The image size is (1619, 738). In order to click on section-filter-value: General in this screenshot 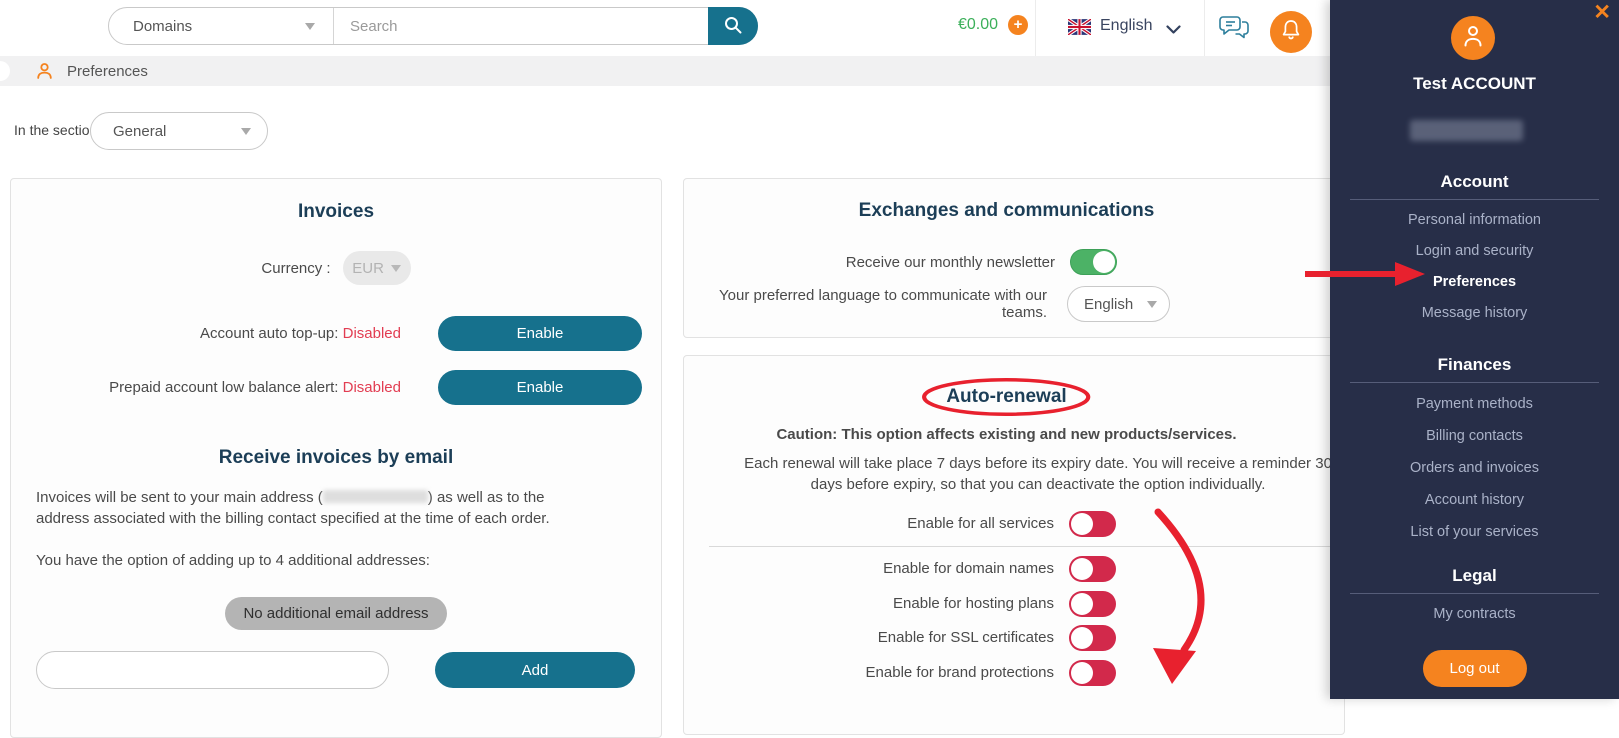, I will do `click(140, 131)`.